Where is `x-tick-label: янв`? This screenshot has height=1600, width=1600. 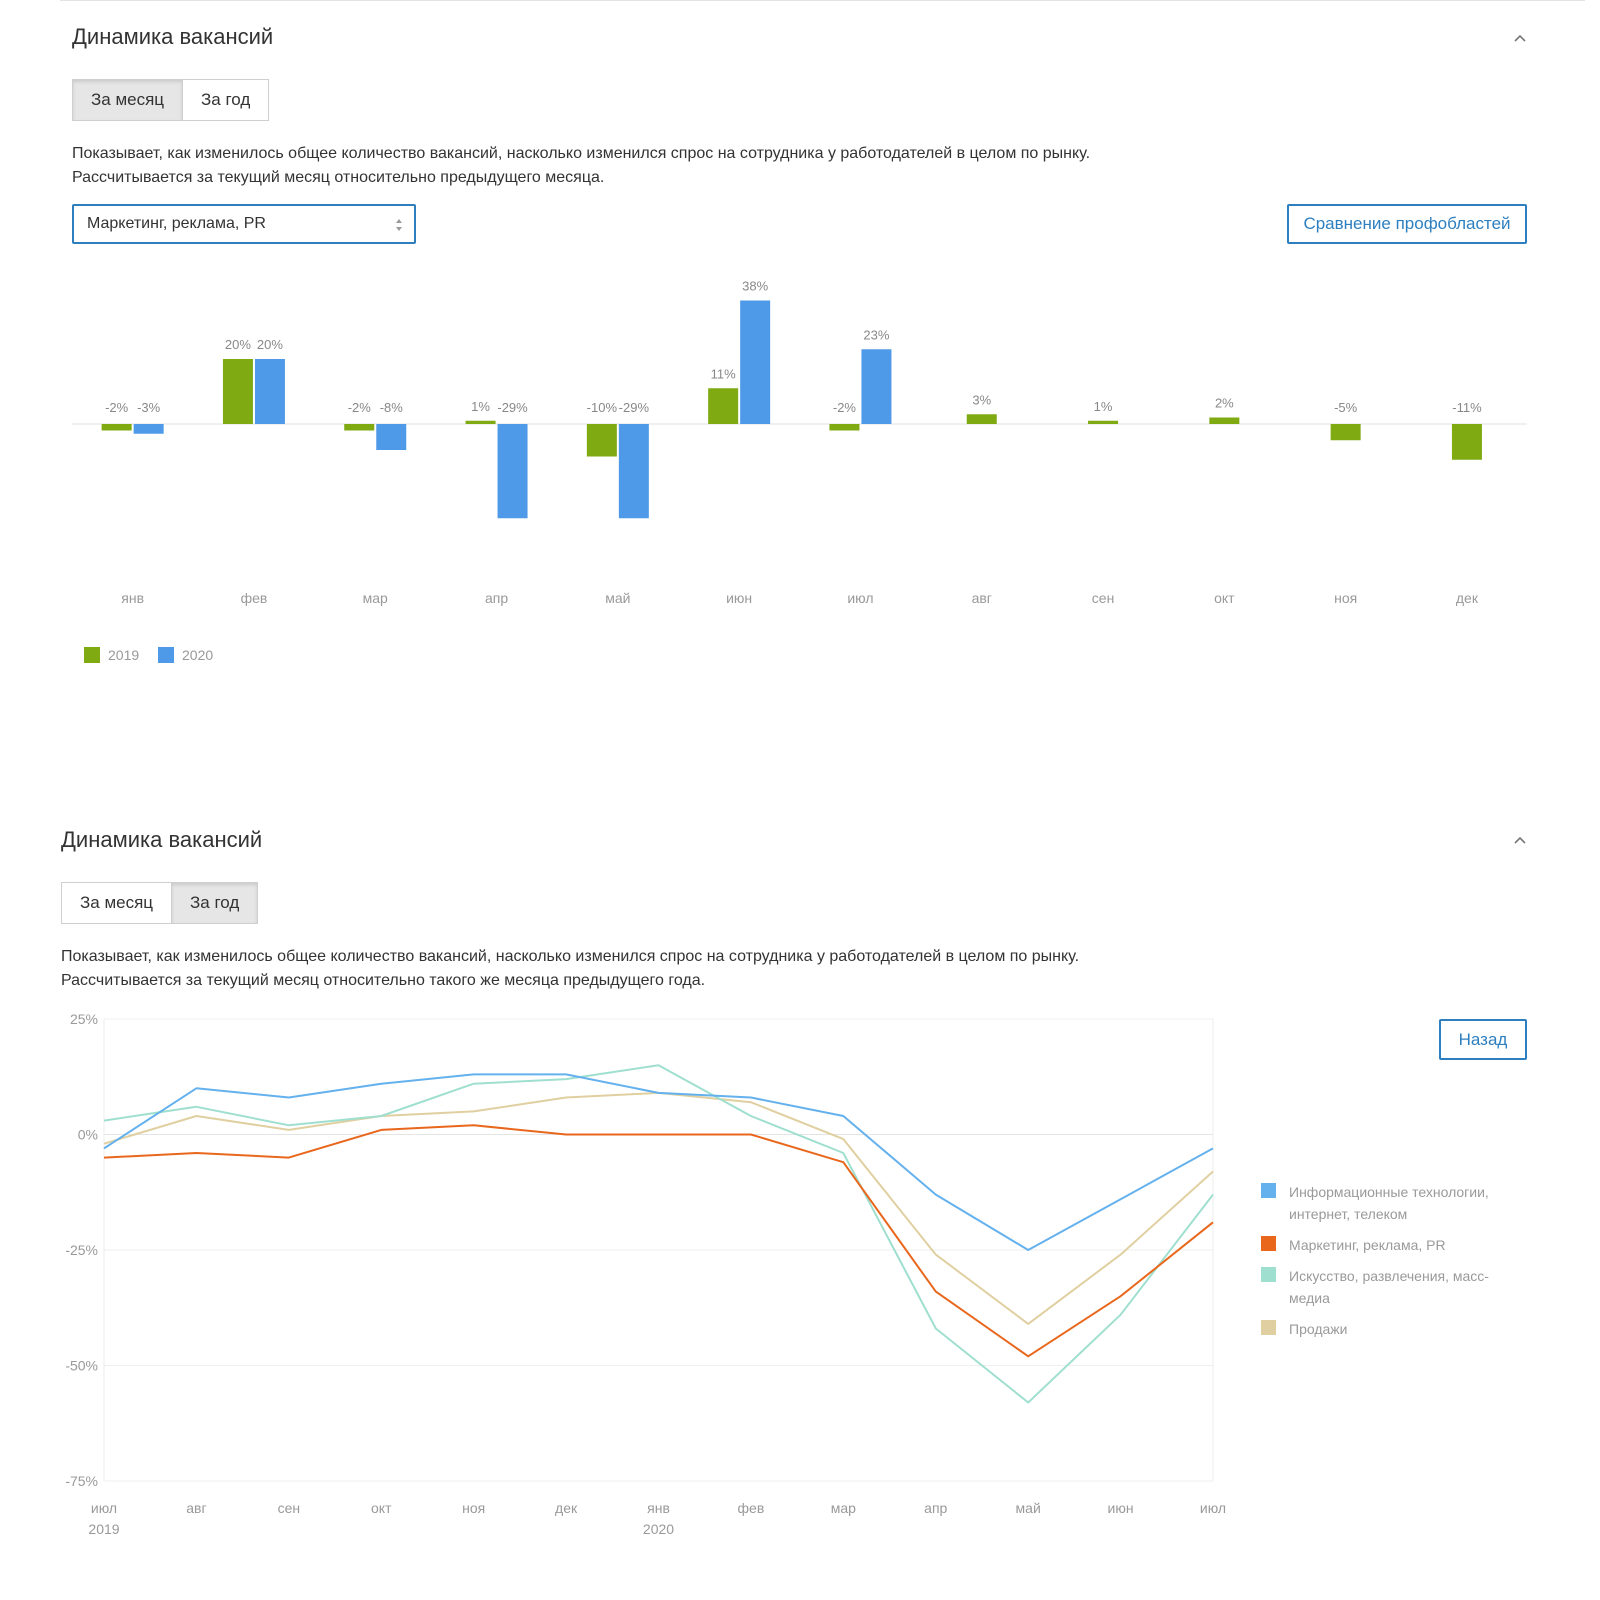 x-tick-label: янв is located at coordinates (132, 598).